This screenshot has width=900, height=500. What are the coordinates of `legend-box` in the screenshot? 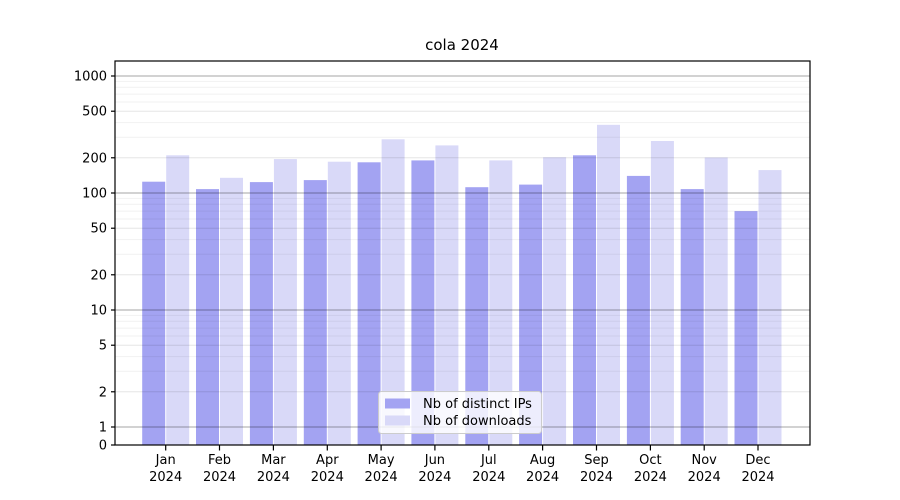 It's located at (460, 412).